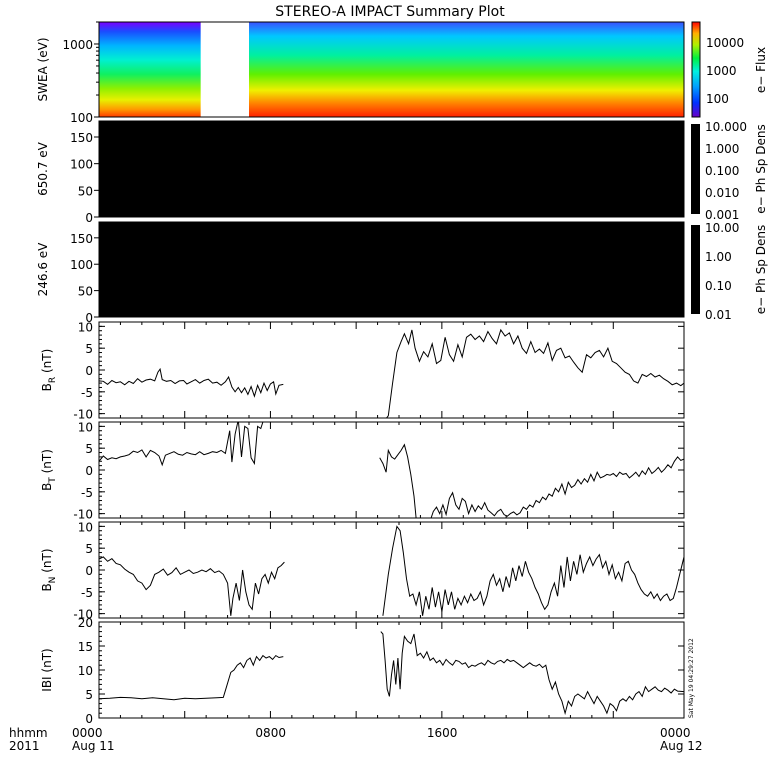 This screenshot has height=780, width=780. What do you see at coordinates (49, 569) in the screenshot?
I see `ylabel-5: BN (nT)` at bounding box center [49, 569].